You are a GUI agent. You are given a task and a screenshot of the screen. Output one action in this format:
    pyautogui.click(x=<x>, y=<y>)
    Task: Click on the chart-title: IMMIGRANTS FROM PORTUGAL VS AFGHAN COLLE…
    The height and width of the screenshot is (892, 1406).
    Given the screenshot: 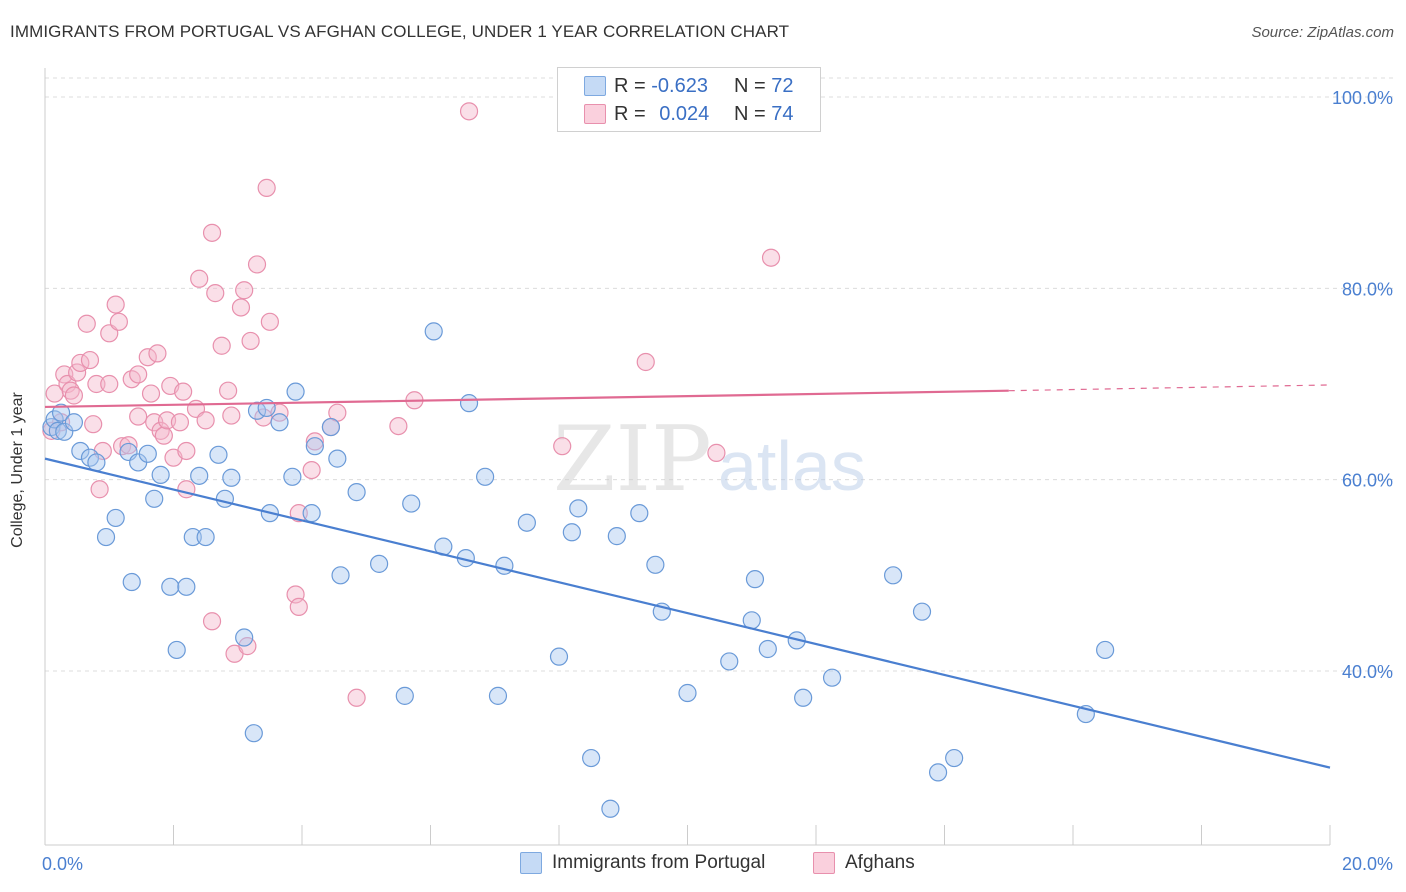 What is the action you would take?
    pyautogui.click(x=400, y=31)
    